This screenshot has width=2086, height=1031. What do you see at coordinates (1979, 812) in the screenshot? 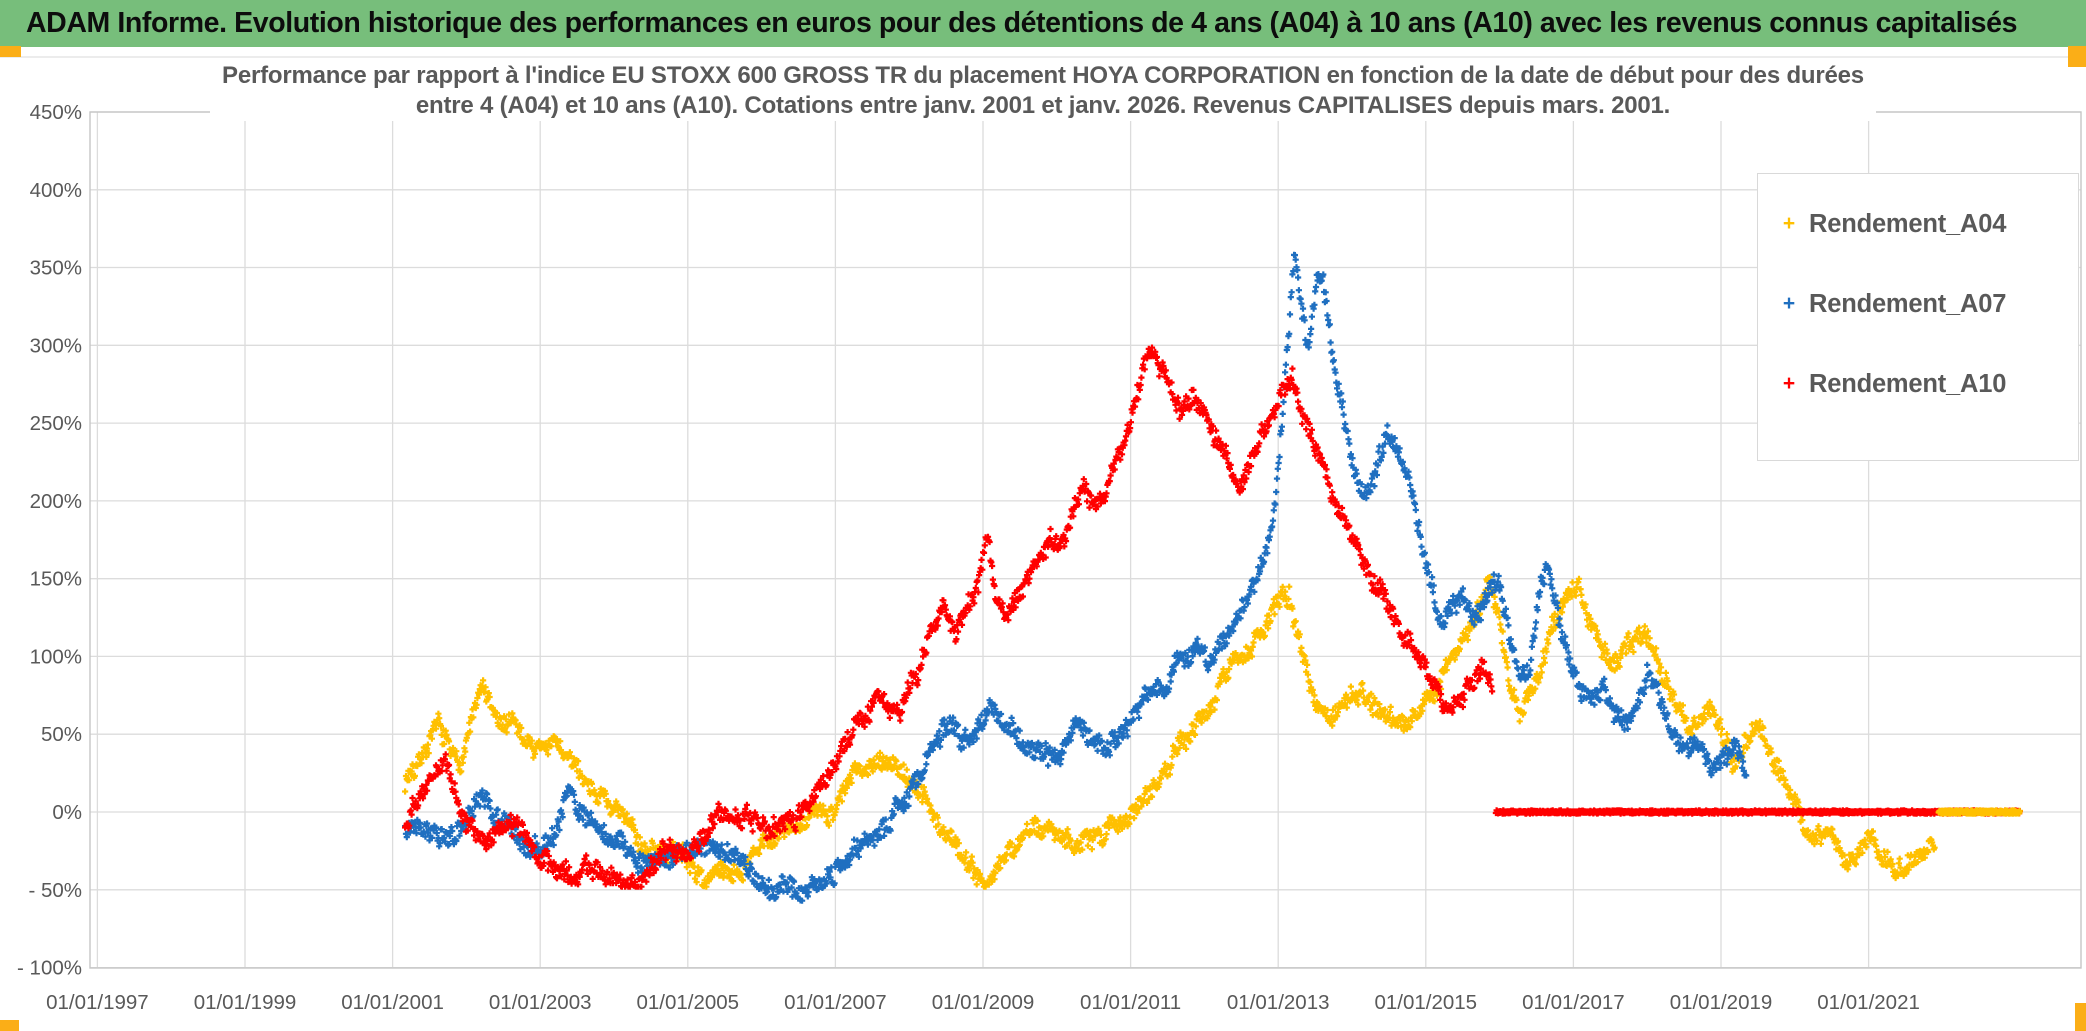
I see `series-Rendement_A04-flat-markers` at bounding box center [1979, 812].